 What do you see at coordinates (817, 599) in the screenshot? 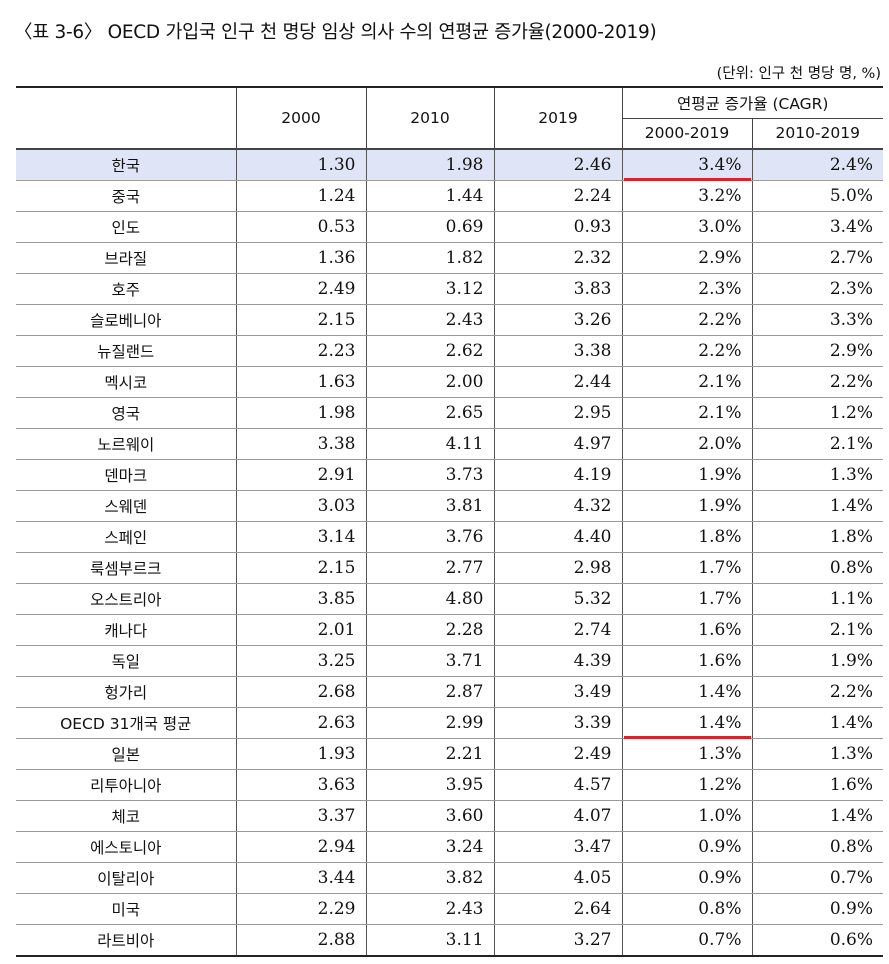
I see `value-cell-c2: 1.1%` at bounding box center [817, 599].